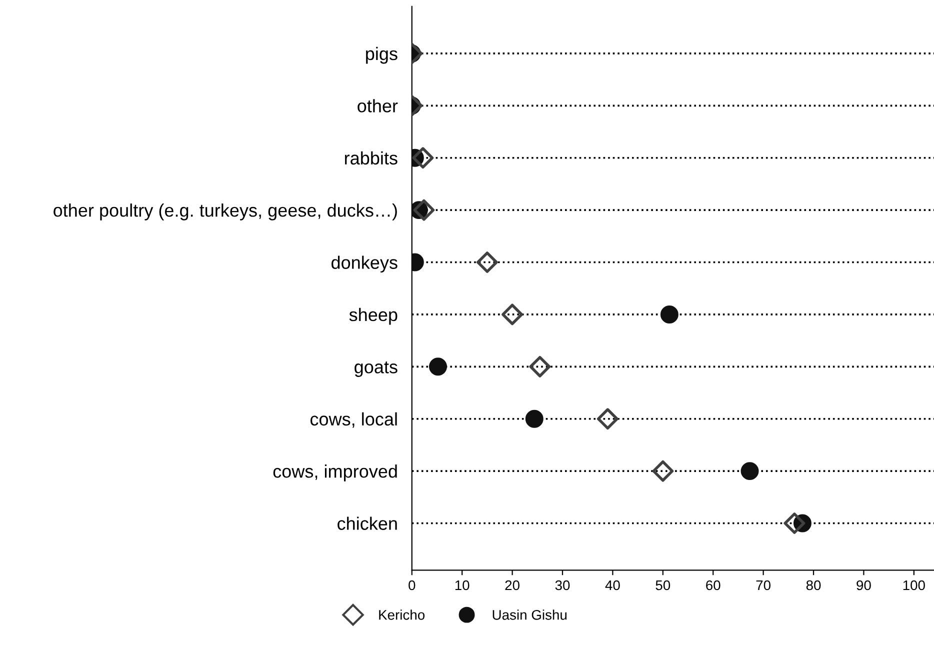 Image resolution: width=934 pixels, height=648 pixels. What do you see at coordinates (382, 55) in the screenshot?
I see `y-tick-label: pigs` at bounding box center [382, 55].